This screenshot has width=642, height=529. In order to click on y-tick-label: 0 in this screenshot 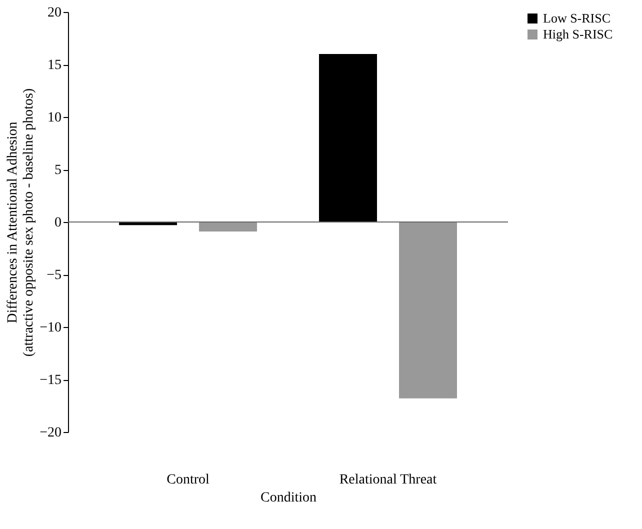, I will do `click(58, 223)`.